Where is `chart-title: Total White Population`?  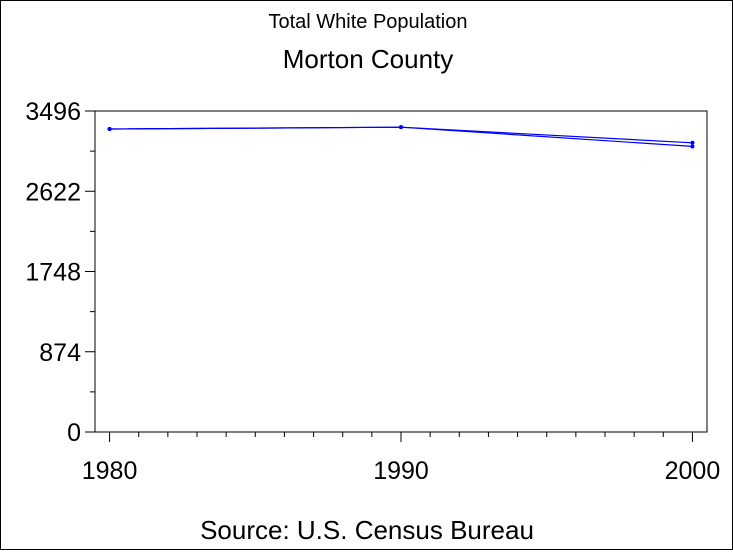
chart-title: Total White Population is located at coordinates (367, 22).